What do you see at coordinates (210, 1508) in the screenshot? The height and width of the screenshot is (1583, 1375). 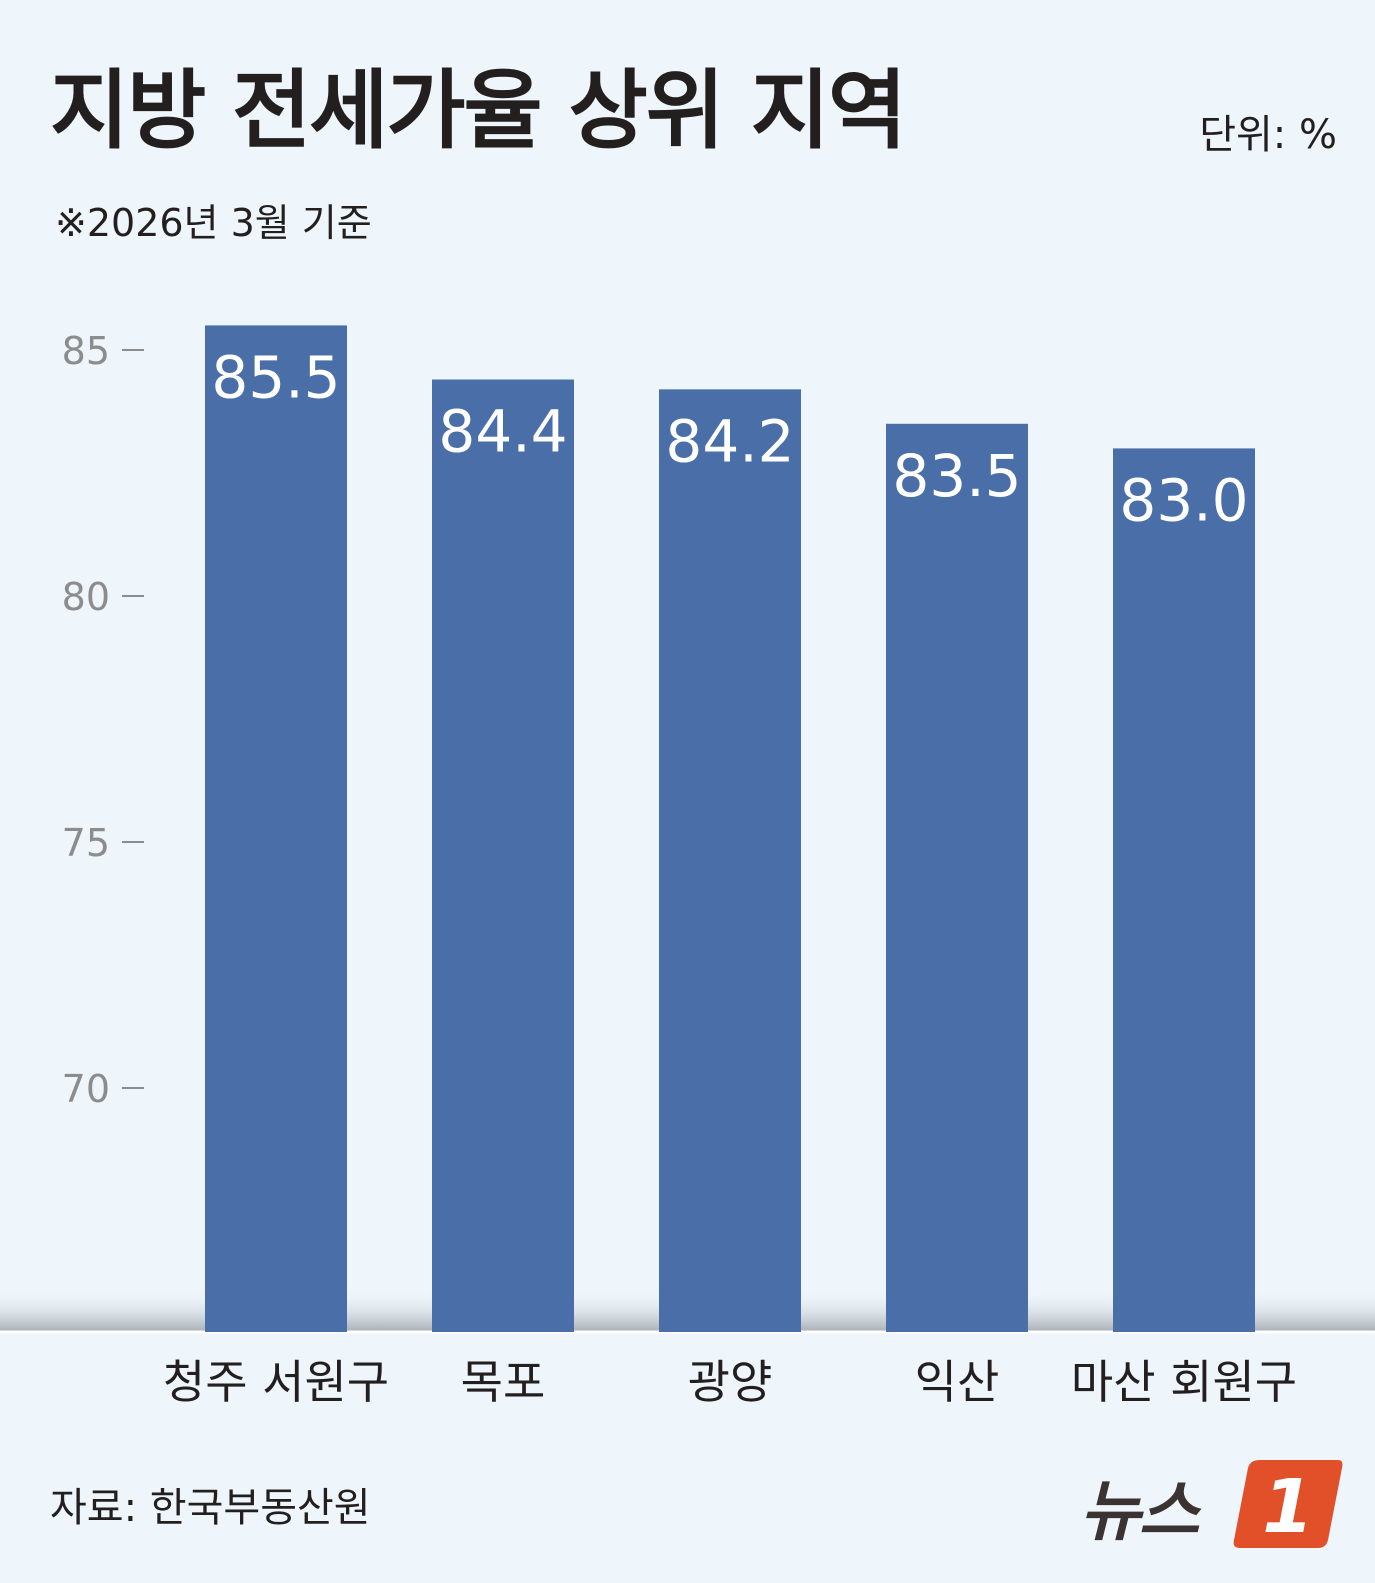 I see `source-credit: 자료: 한국부동산원` at bounding box center [210, 1508].